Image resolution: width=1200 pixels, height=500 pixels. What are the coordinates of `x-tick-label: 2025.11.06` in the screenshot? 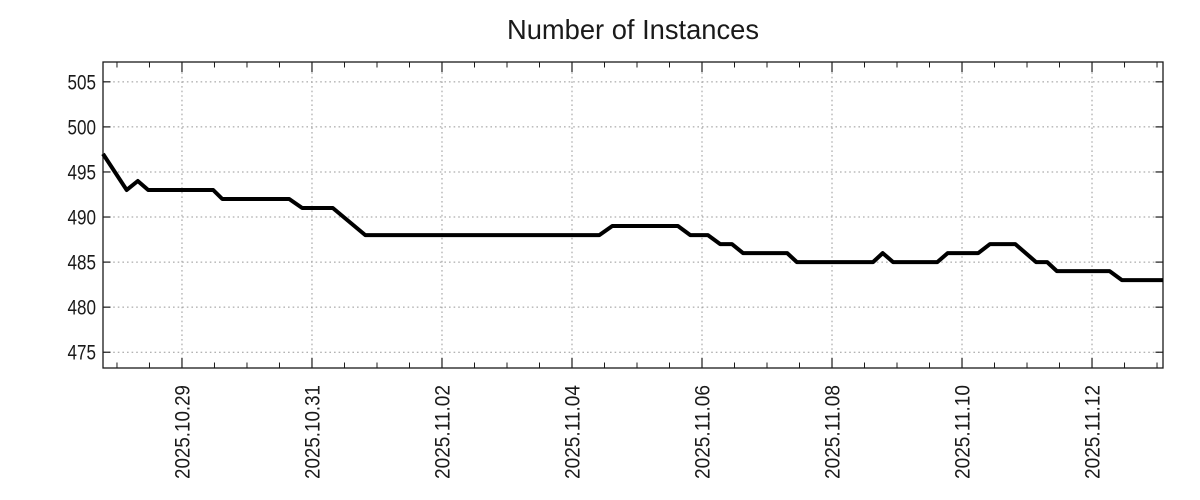 It's located at (703, 432).